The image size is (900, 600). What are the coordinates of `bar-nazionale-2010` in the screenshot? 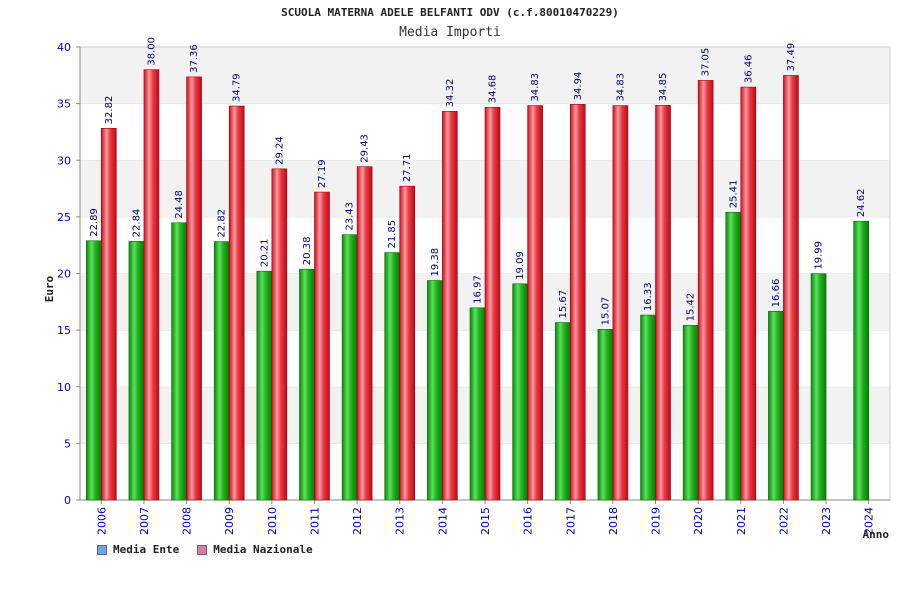 It's located at (279, 334).